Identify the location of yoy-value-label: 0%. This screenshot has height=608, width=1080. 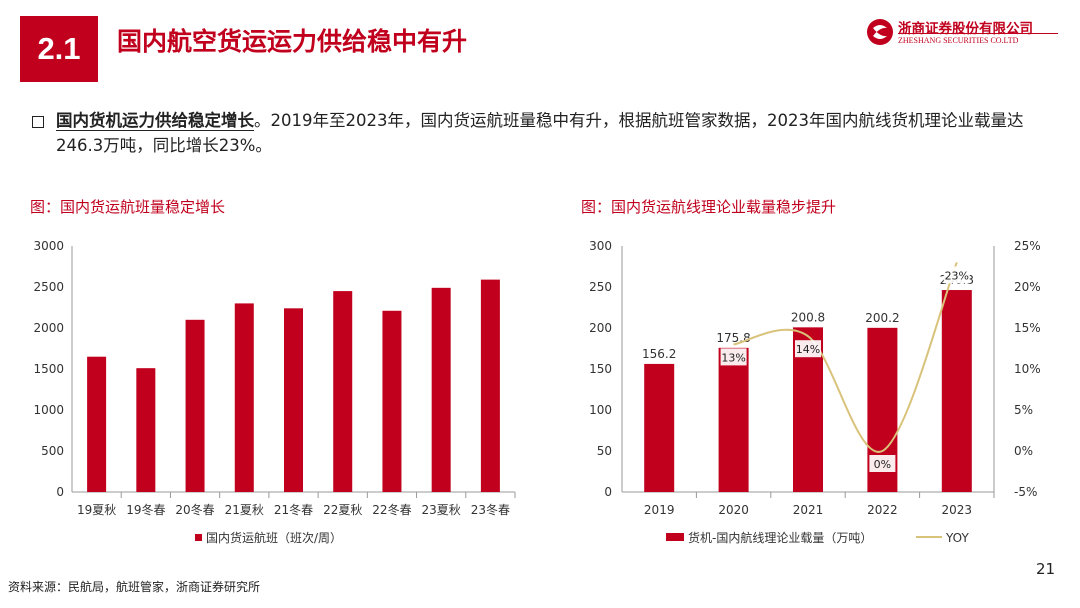
(882, 464).